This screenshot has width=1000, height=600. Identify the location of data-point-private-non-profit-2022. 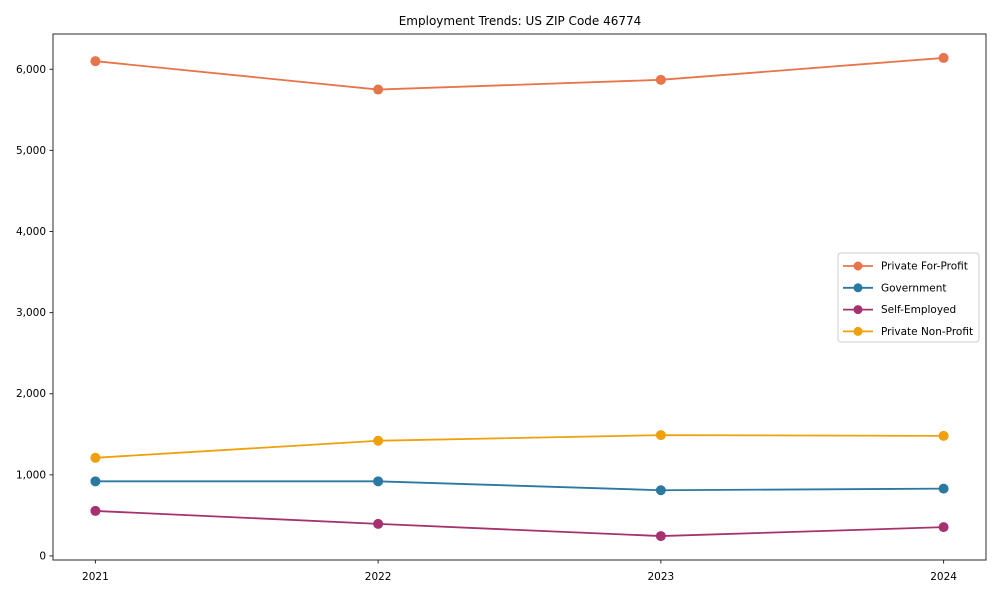
(378, 440).